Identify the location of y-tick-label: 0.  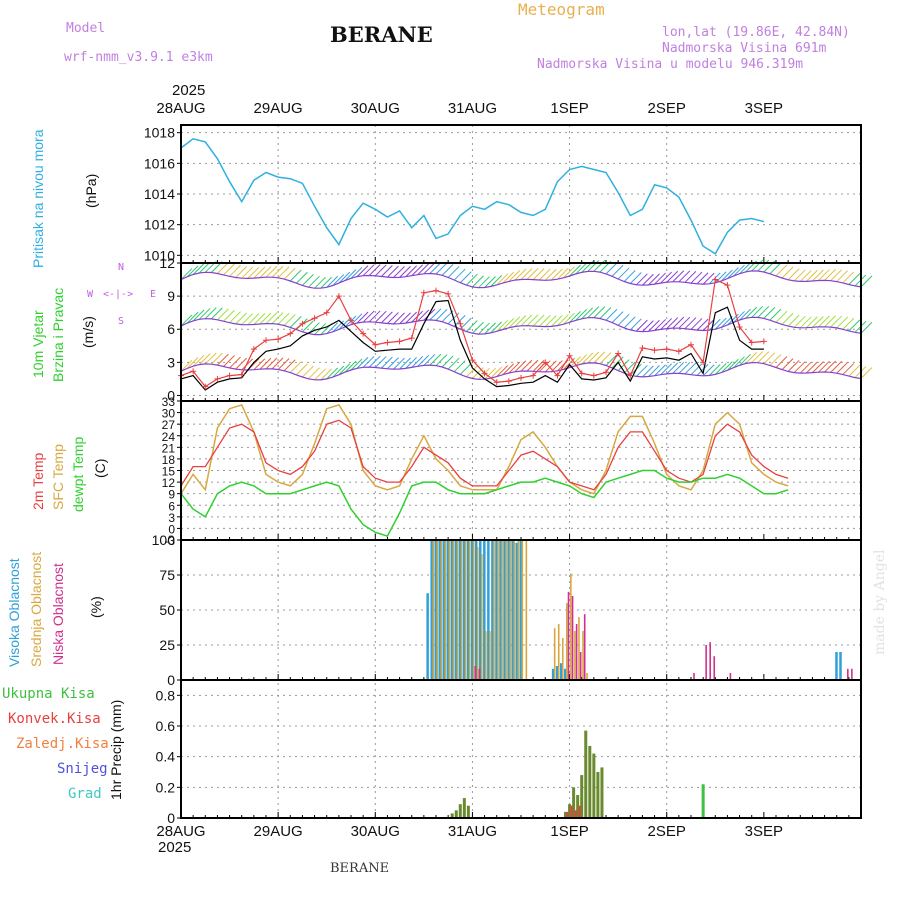
(171, 529).